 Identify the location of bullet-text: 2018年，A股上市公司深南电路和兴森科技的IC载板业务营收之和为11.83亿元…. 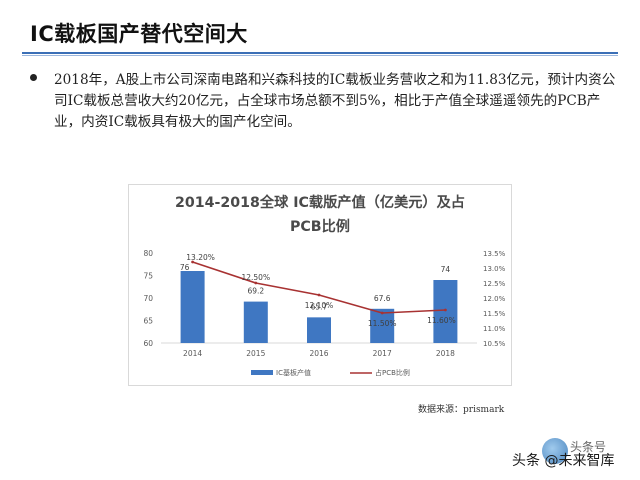
(335, 101).